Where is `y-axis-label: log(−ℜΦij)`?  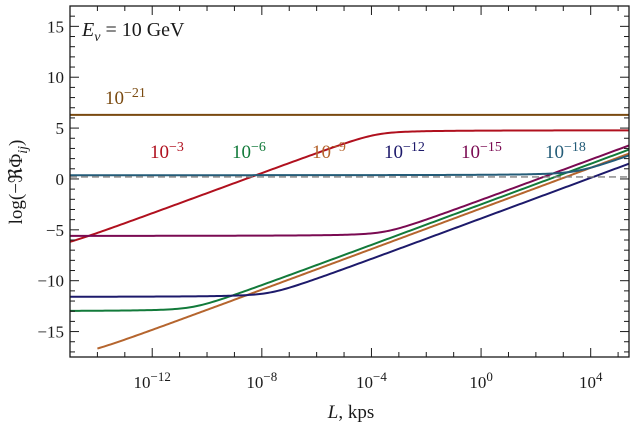
y-axis-label: log(−ℜΦij) is located at coordinates (18, 182).